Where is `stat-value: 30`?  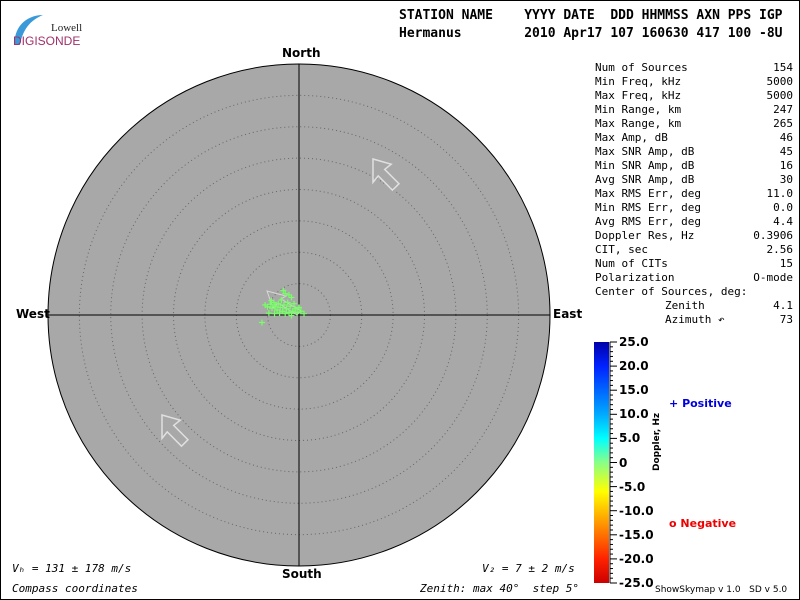
stat-value: 30 is located at coordinates (786, 179).